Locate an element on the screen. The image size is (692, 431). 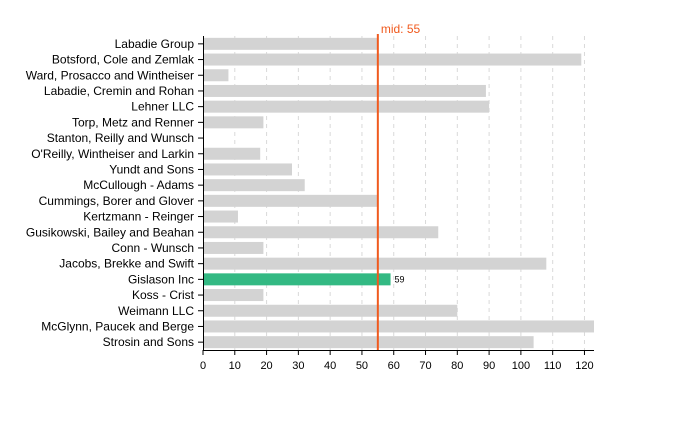
y-tick-label: Jacobs, Brekke and Swift is located at coordinates (126, 264).